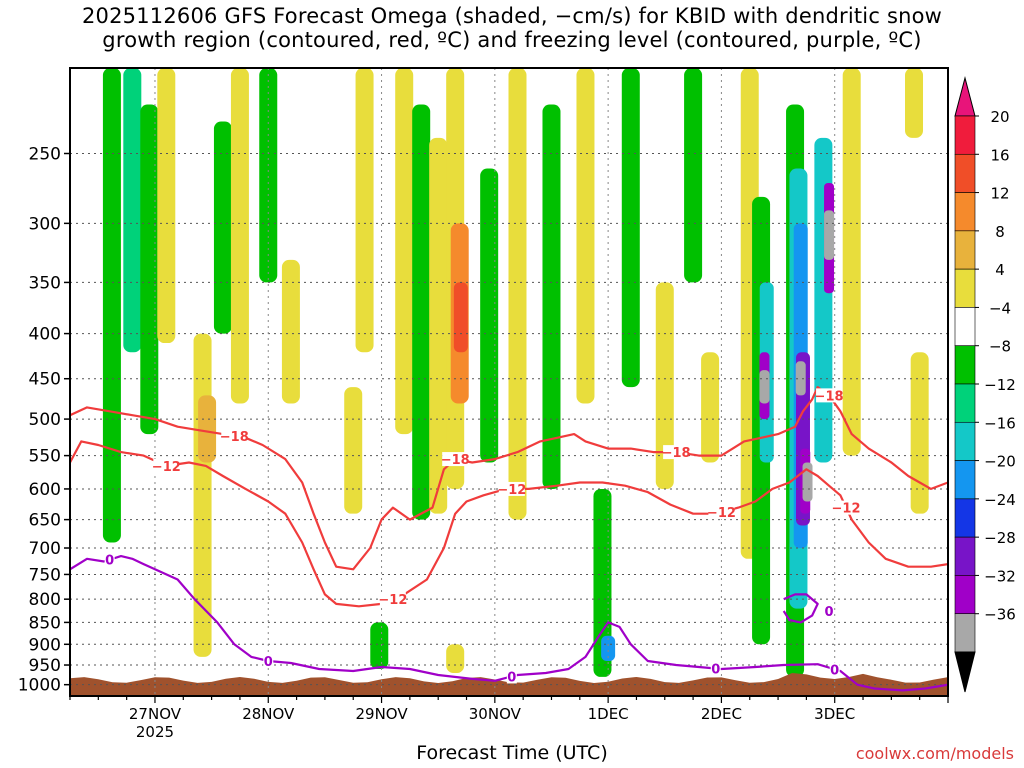 The image size is (1024, 768). Describe the element at coordinates (800, 608) in the screenshot. I see `contour-0-upper` at that location.